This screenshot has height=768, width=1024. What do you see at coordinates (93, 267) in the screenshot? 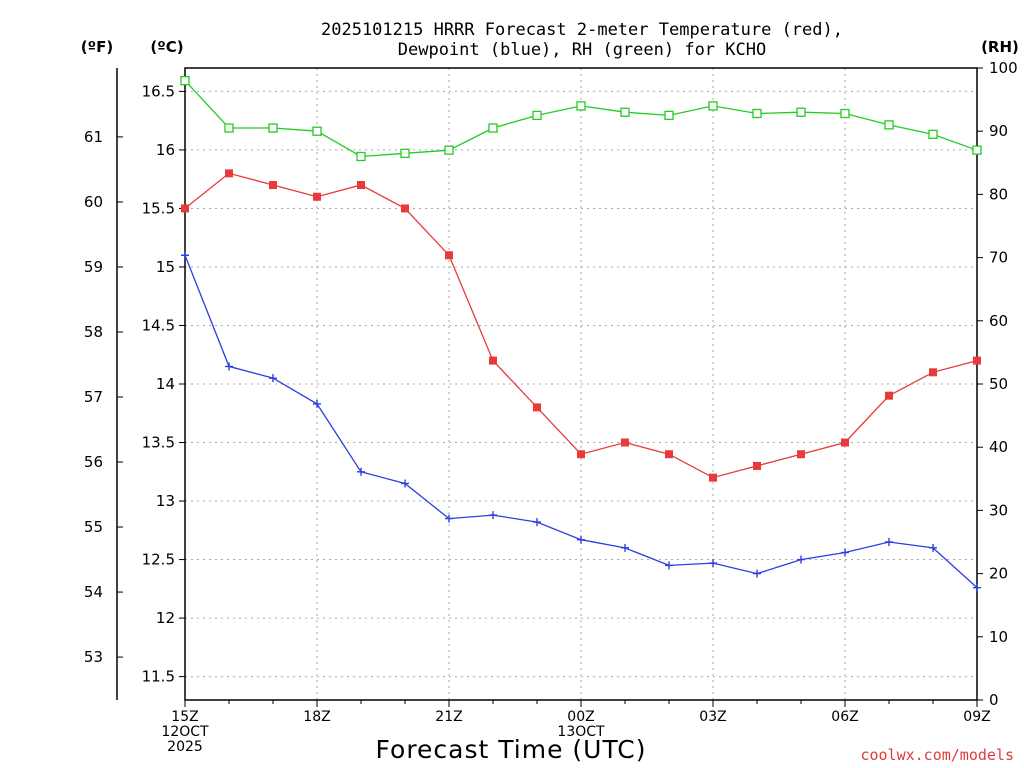
I see `fahrenheit-tick-label-6: 59` at bounding box center [93, 267].